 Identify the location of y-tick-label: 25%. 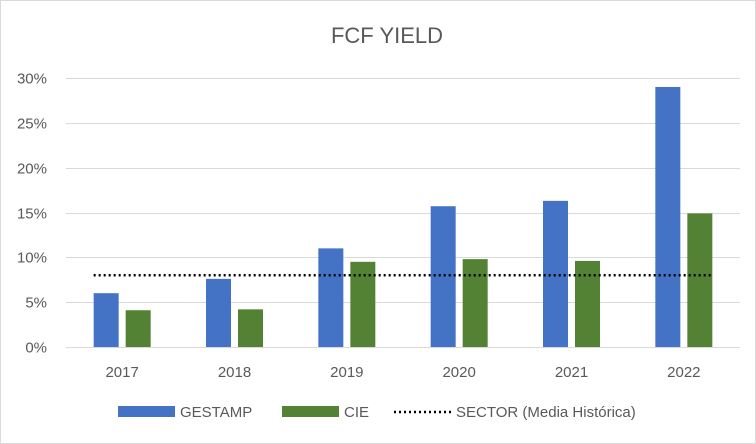
(32, 124).